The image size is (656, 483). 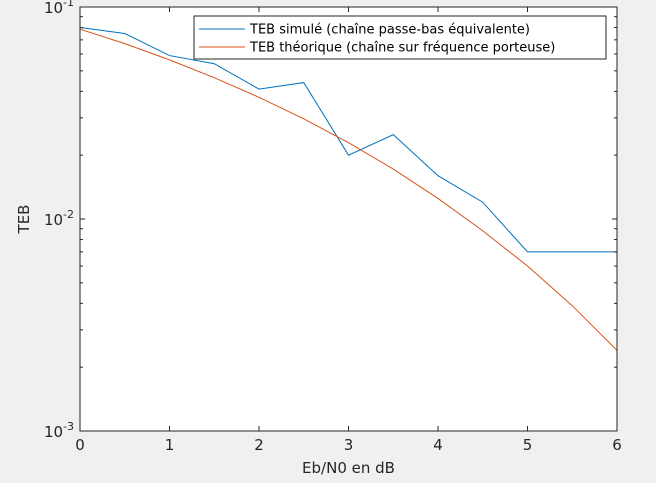 What do you see at coordinates (59, 8) in the screenshot?
I see `y-tick-label: 10-1` at bounding box center [59, 8].